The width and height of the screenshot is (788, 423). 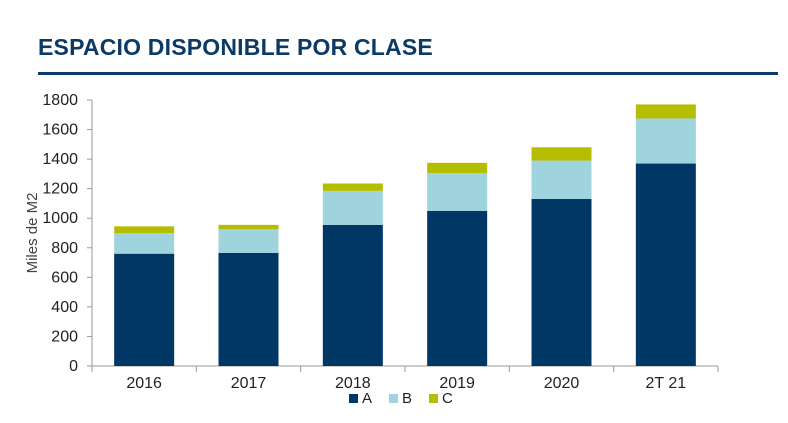 What do you see at coordinates (447, 398) in the screenshot?
I see `legend-label-c: C` at bounding box center [447, 398].